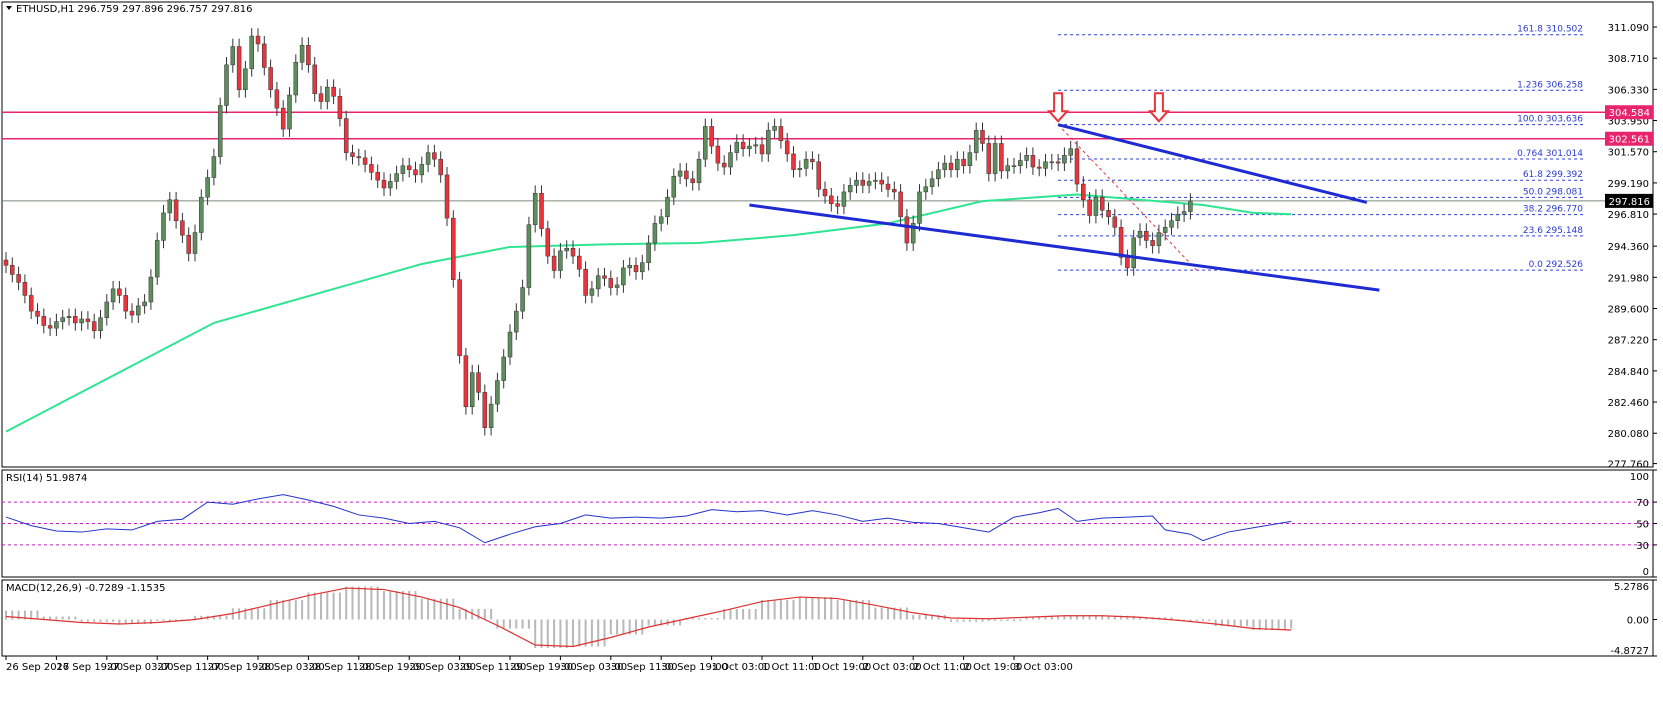 The height and width of the screenshot is (724, 1663). Describe the element at coordinates (190, 667) in the screenshot. I see `x-tick-label: 27 Sep 11:00` at that location.